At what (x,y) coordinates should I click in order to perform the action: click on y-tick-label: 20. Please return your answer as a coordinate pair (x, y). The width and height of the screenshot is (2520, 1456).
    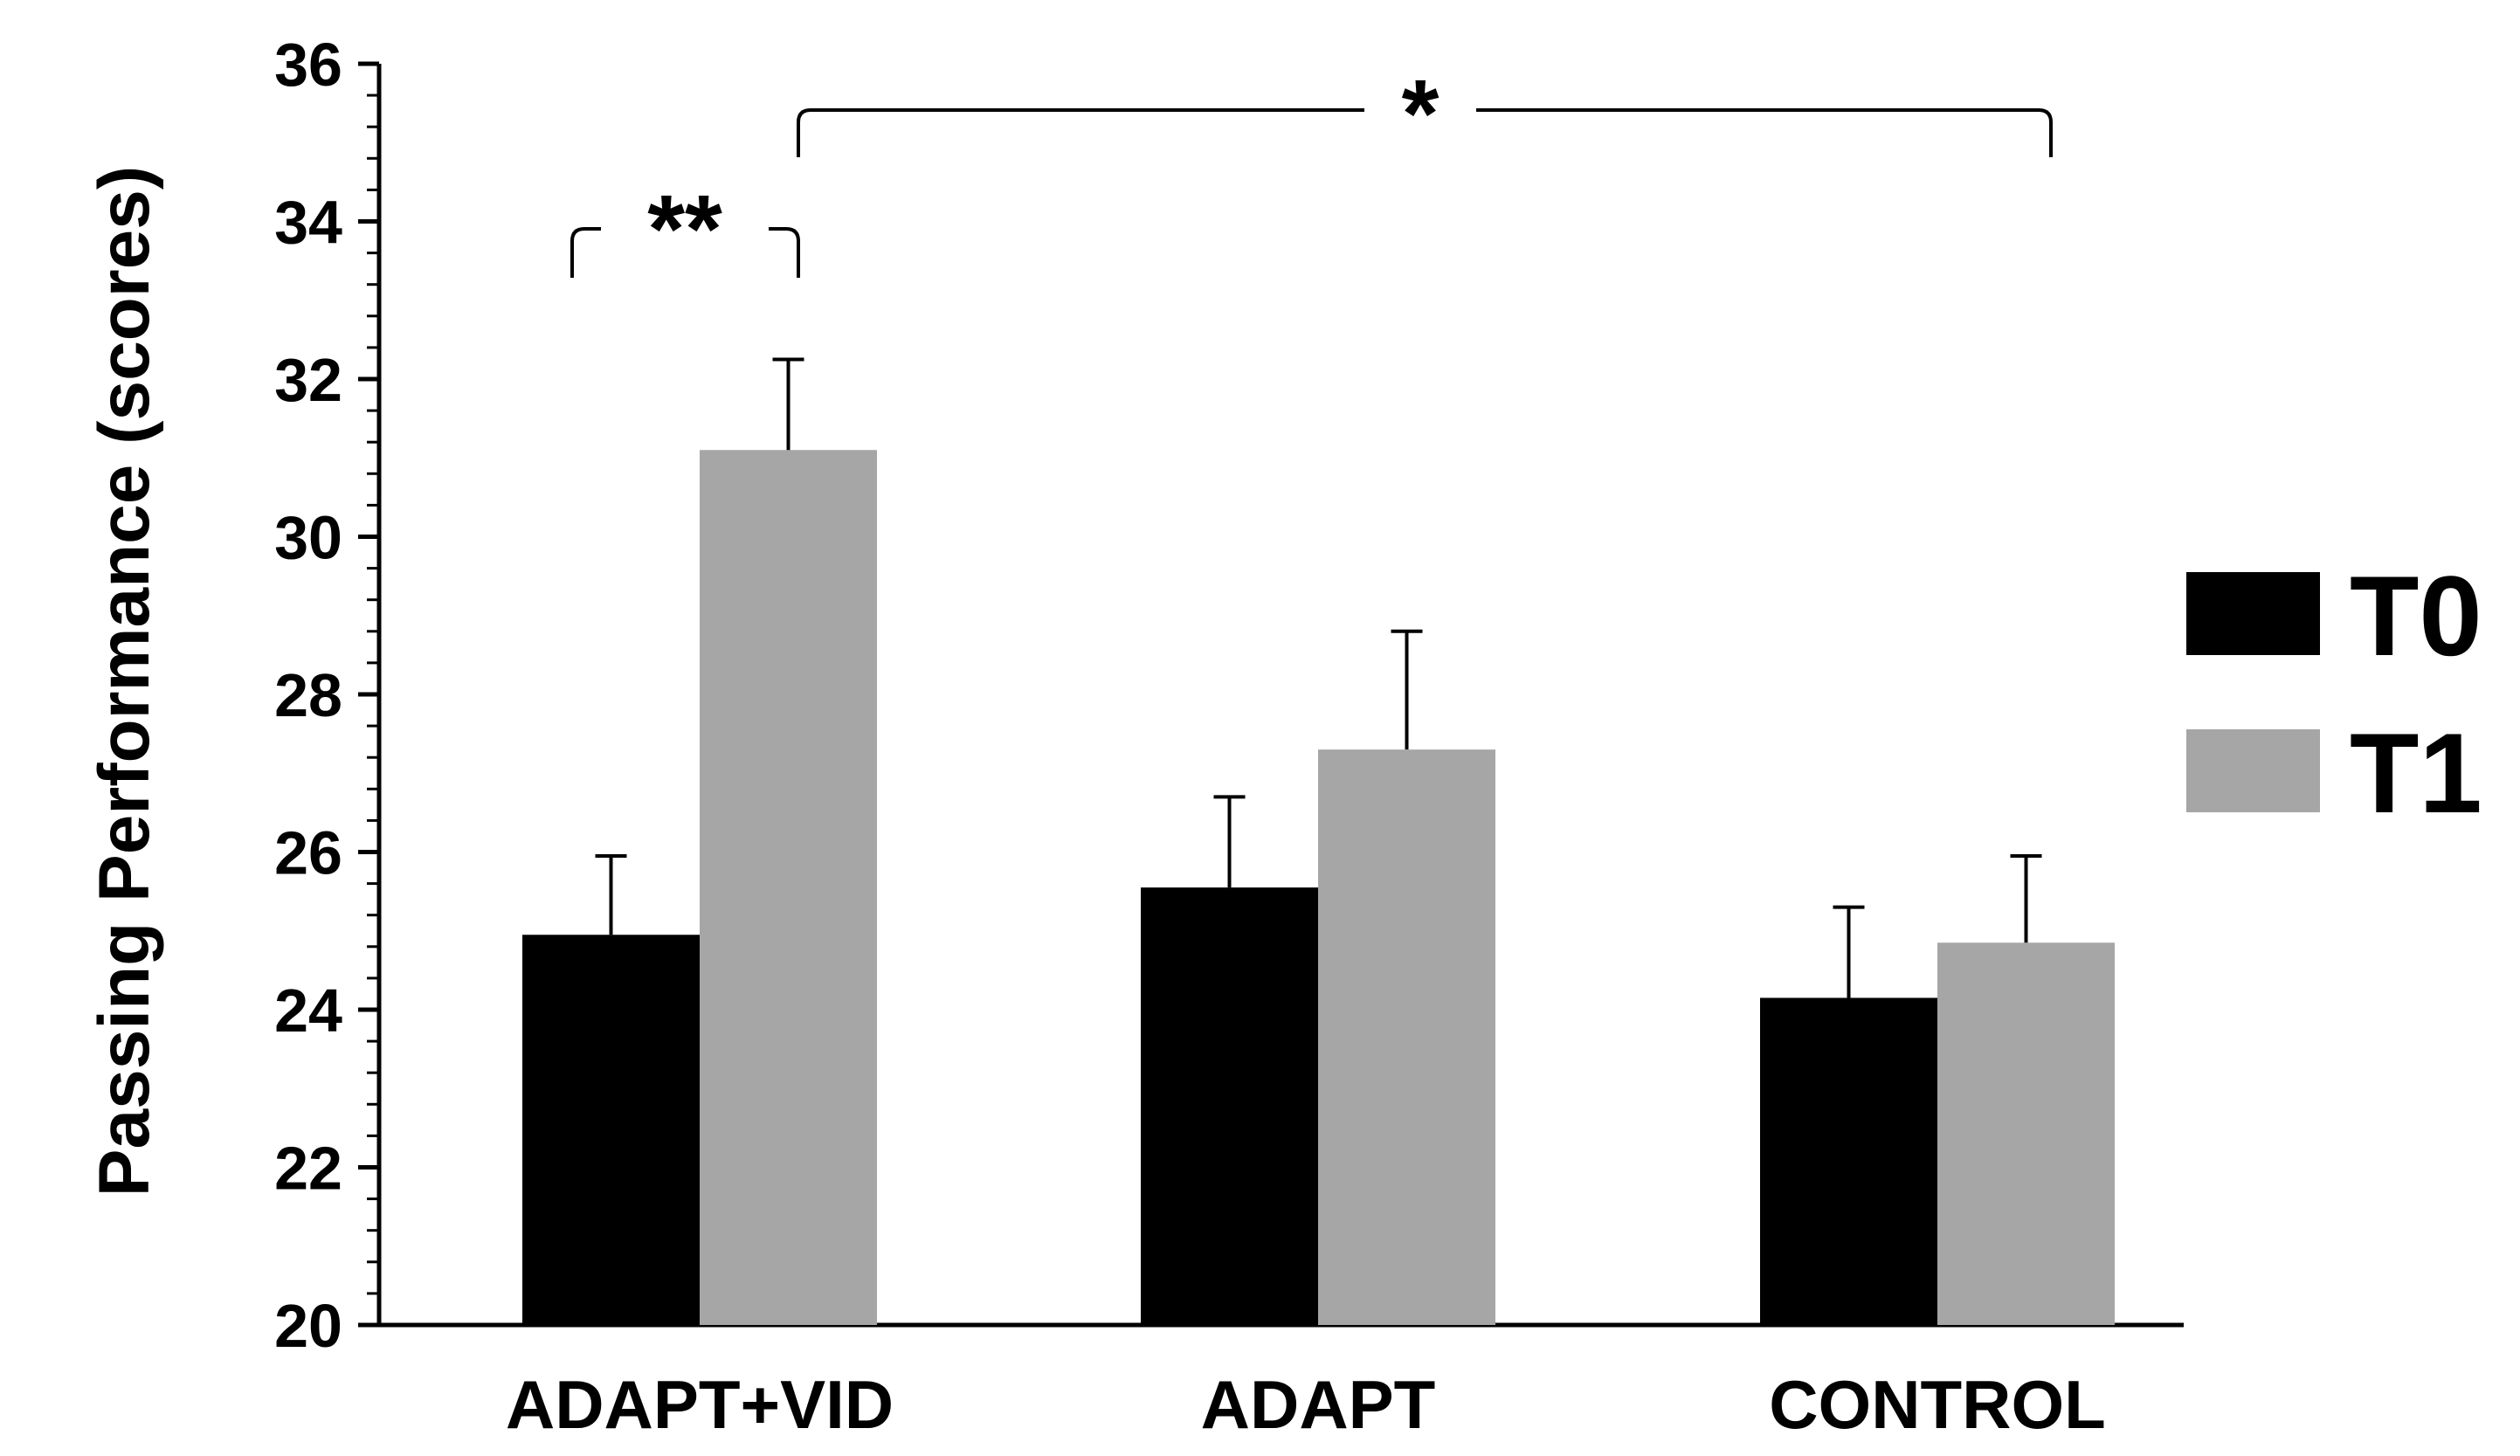
    Looking at the image, I should click on (308, 1326).